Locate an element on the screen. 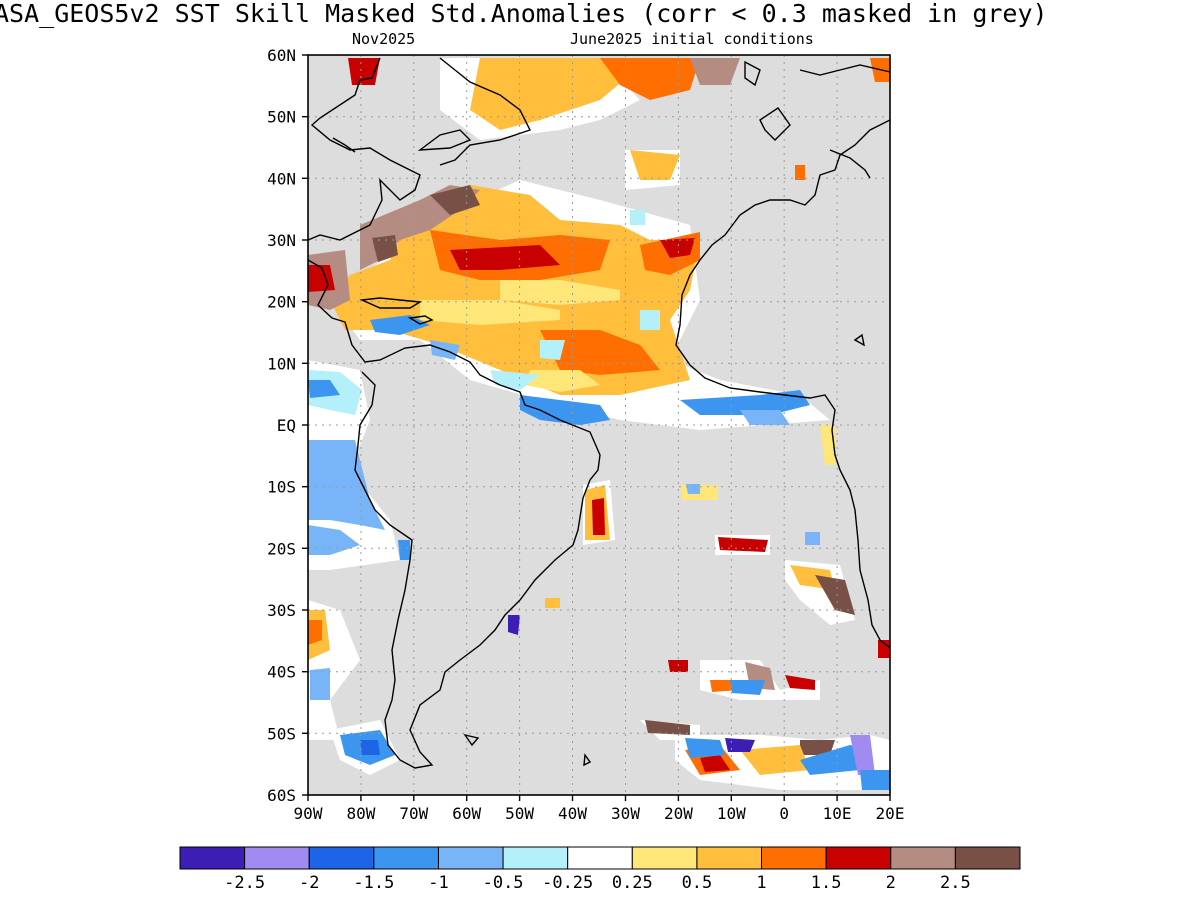 Image resolution: width=1200 pixels, height=900 pixels. lat-label: 60S is located at coordinates (281, 795).